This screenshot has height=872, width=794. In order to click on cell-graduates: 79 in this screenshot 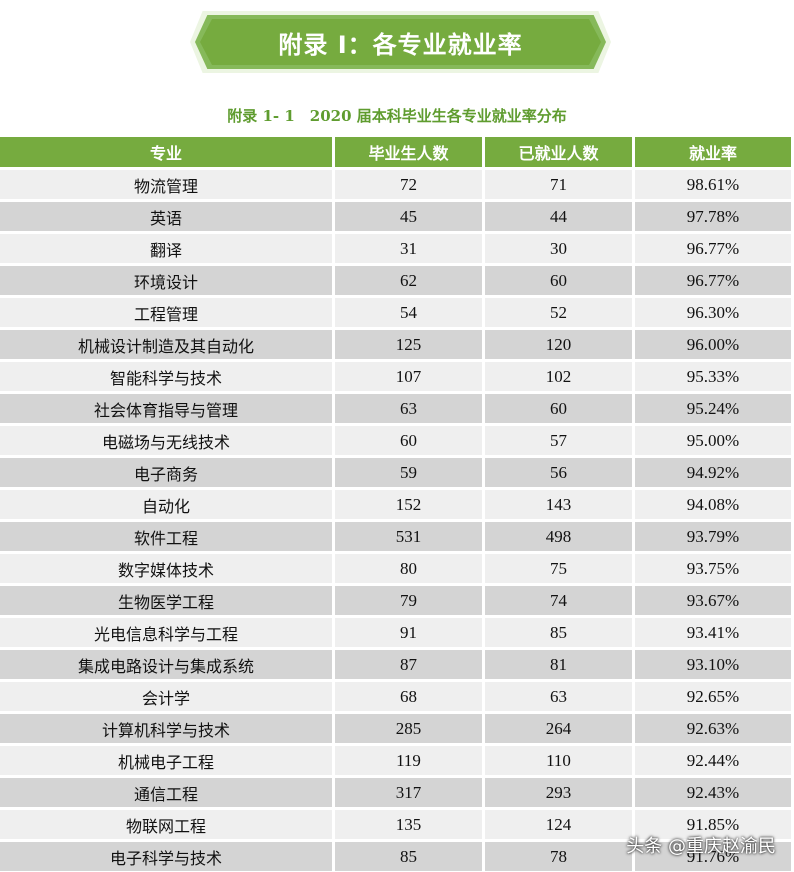, I will do `click(410, 599)`.